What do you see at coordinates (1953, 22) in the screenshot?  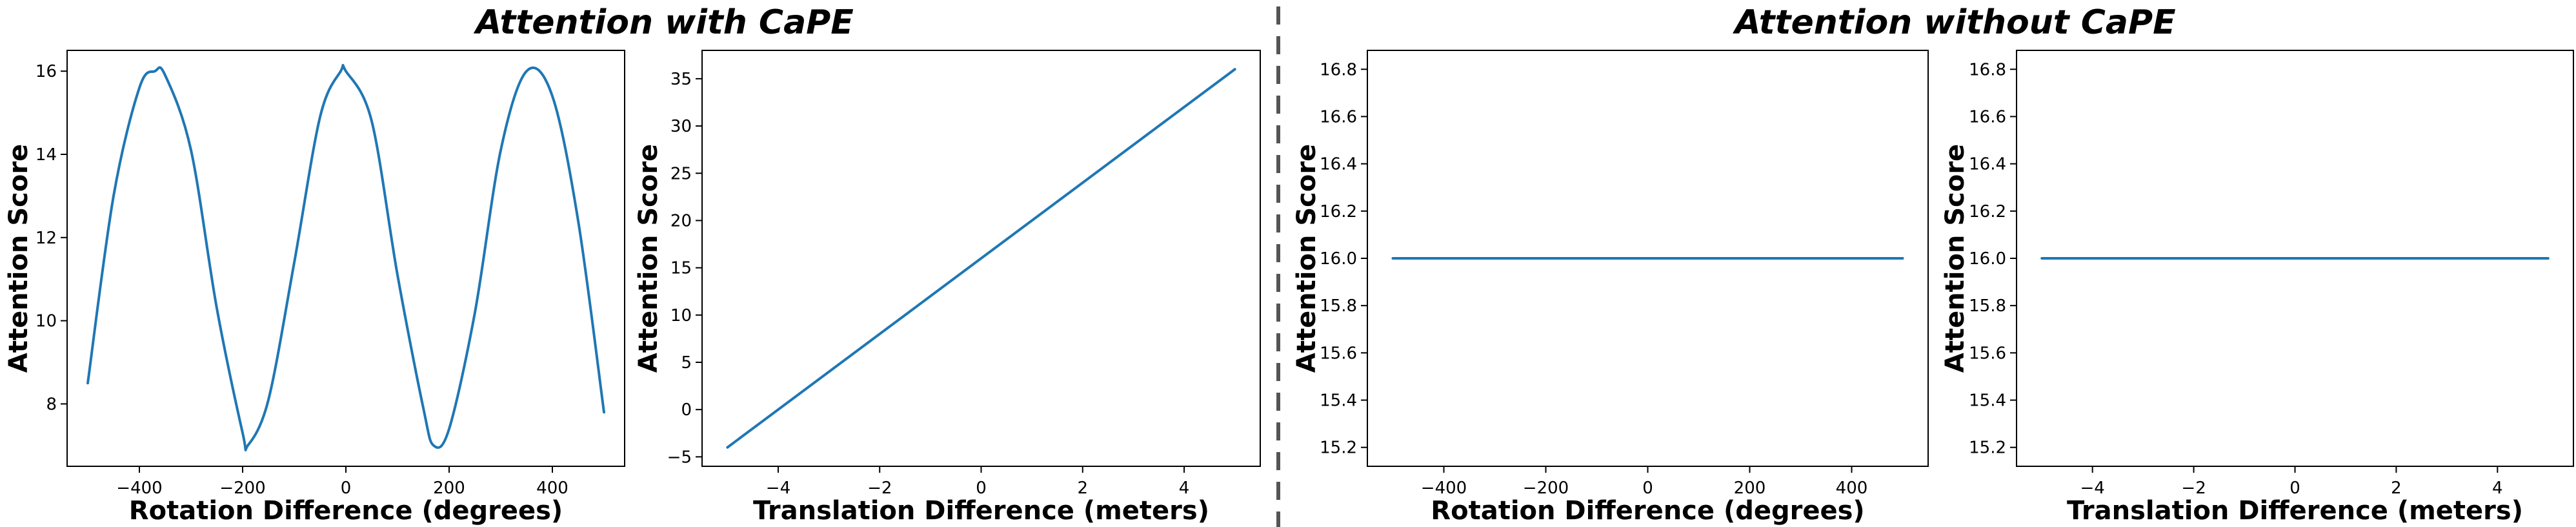 I see `group-title-without-cape: Attention without CaPE` at bounding box center [1953, 22].